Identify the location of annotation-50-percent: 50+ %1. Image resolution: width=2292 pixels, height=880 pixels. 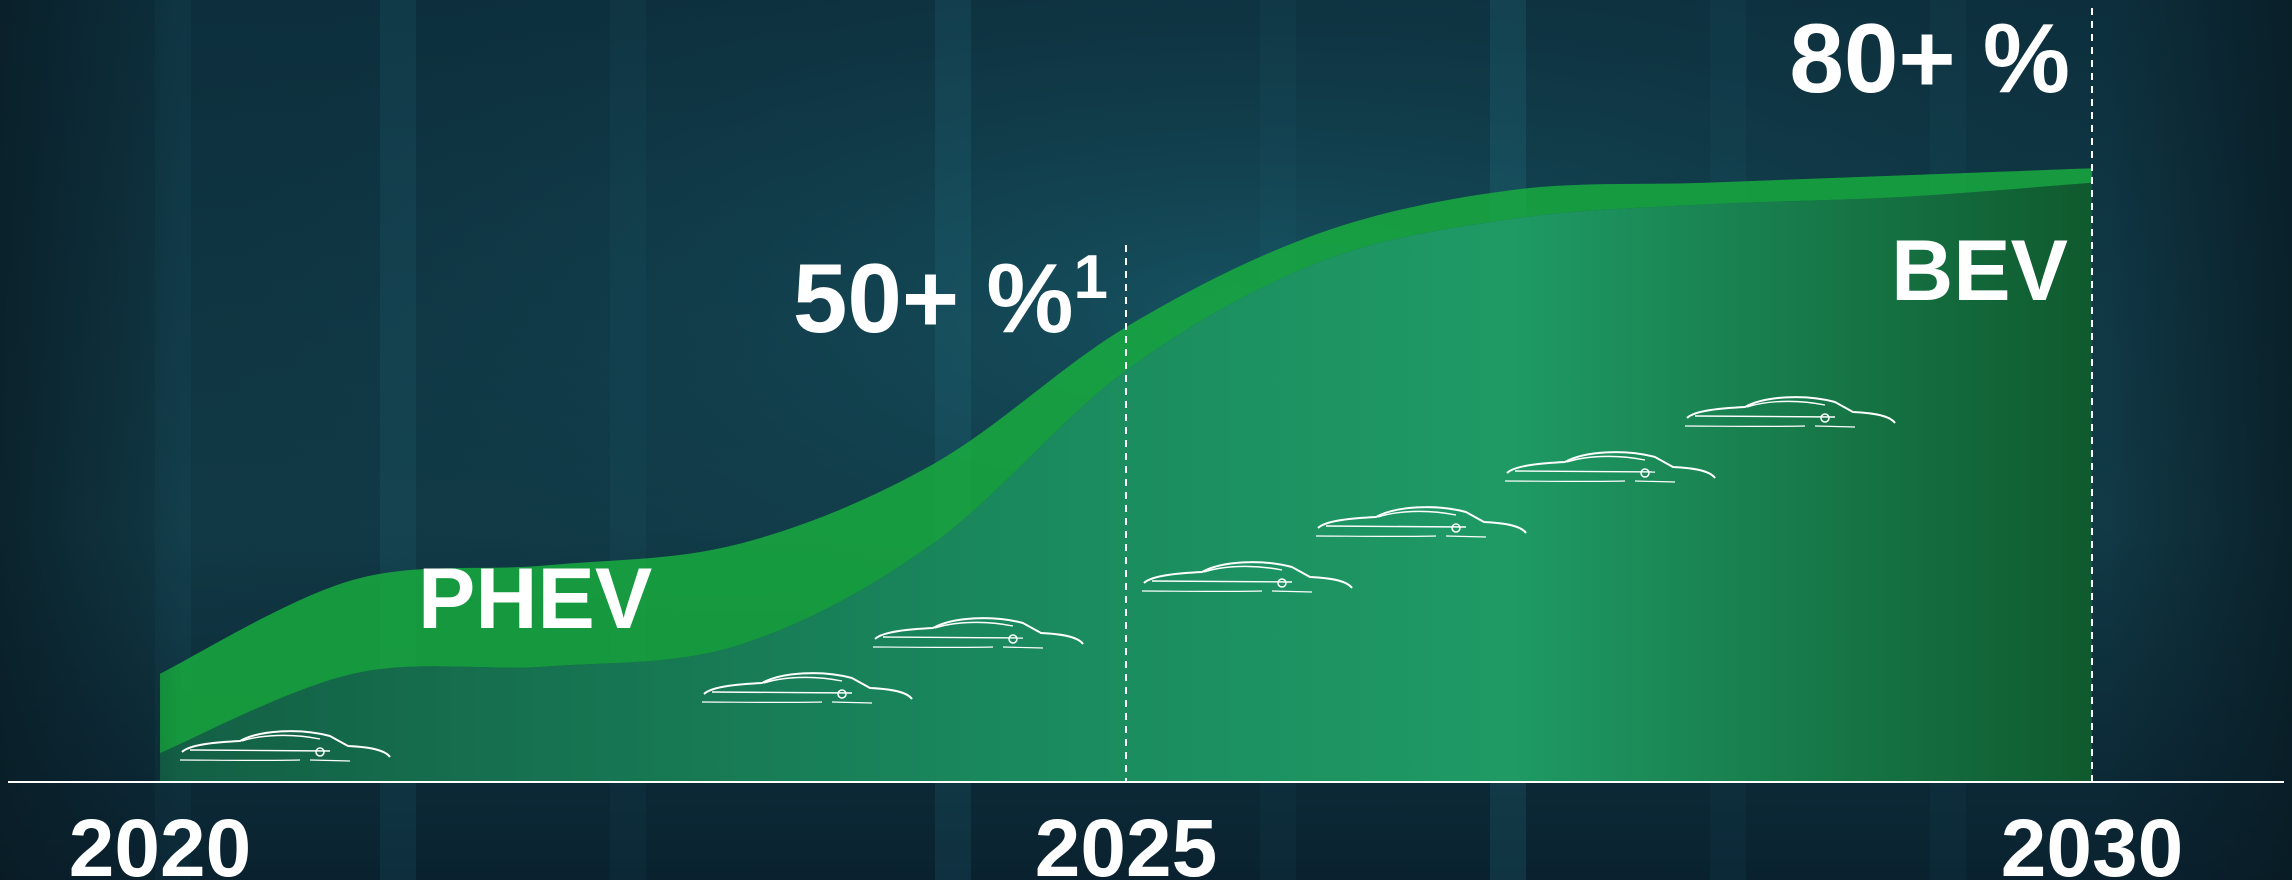
(950, 298).